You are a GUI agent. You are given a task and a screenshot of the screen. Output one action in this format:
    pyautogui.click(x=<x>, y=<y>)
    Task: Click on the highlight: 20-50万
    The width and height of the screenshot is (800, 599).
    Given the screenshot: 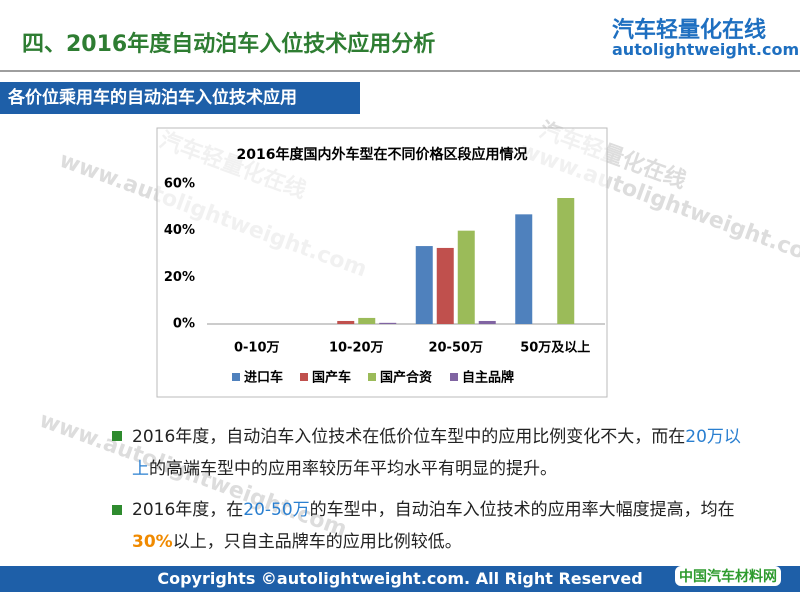 What is the action you would take?
    pyautogui.click(x=276, y=510)
    